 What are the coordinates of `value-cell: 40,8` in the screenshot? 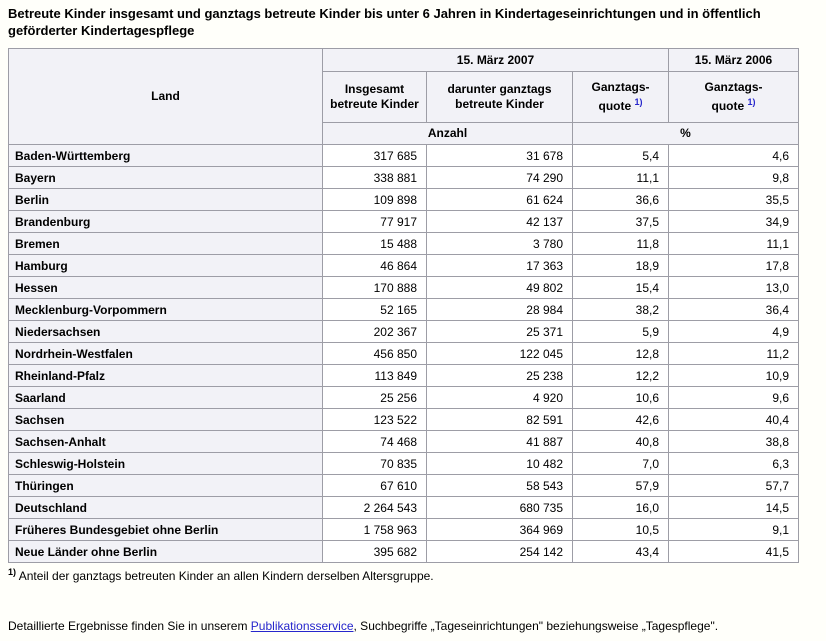 It's located at (620, 441).